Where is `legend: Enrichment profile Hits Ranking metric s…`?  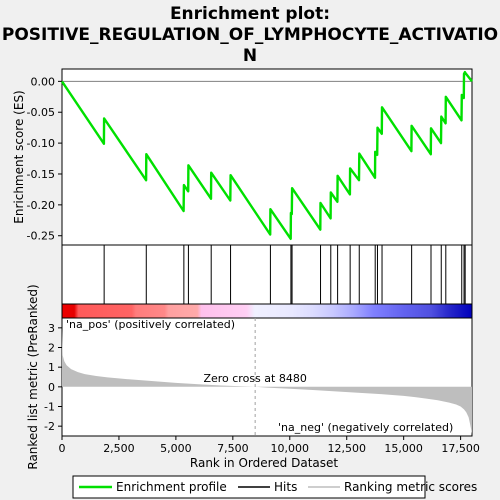 legend: Enrichment profile Hits Ranking metric s… is located at coordinates (274, 487).